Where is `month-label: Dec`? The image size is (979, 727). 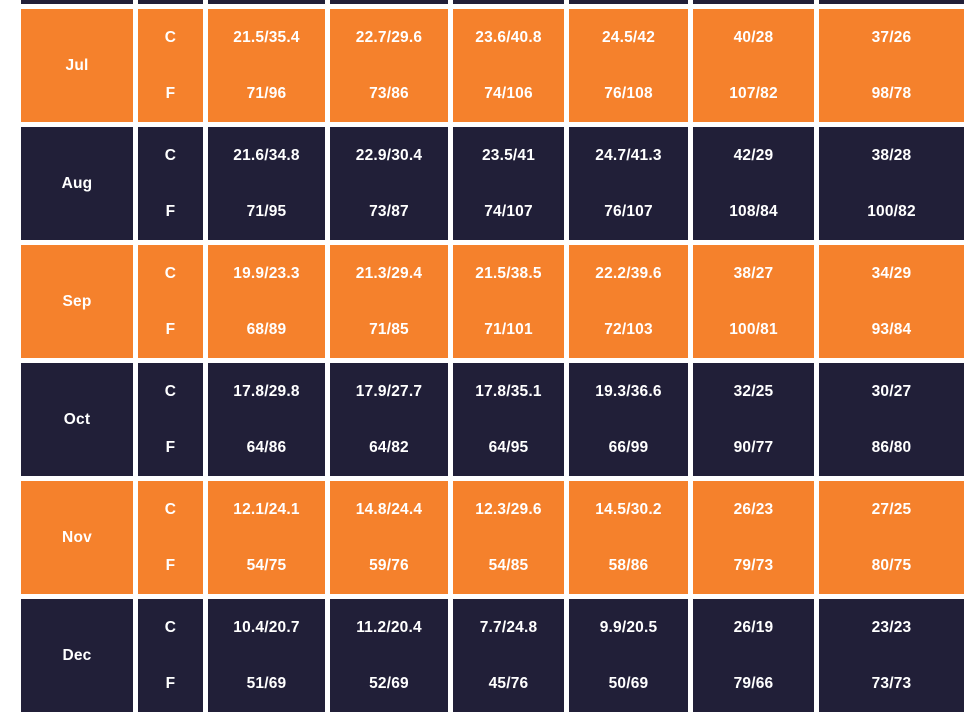
month-label: Dec is located at coordinates (77, 655).